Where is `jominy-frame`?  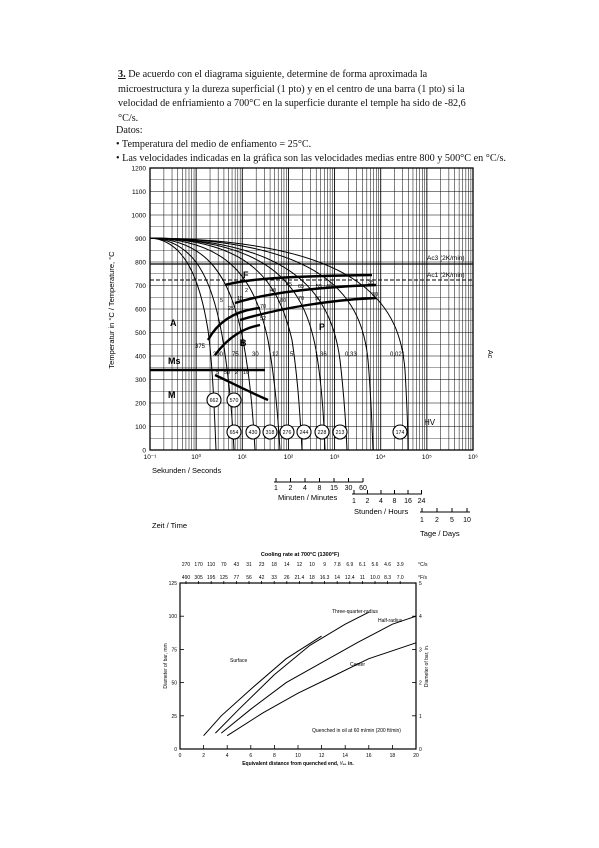
jominy-frame is located at coordinates (298, 666).